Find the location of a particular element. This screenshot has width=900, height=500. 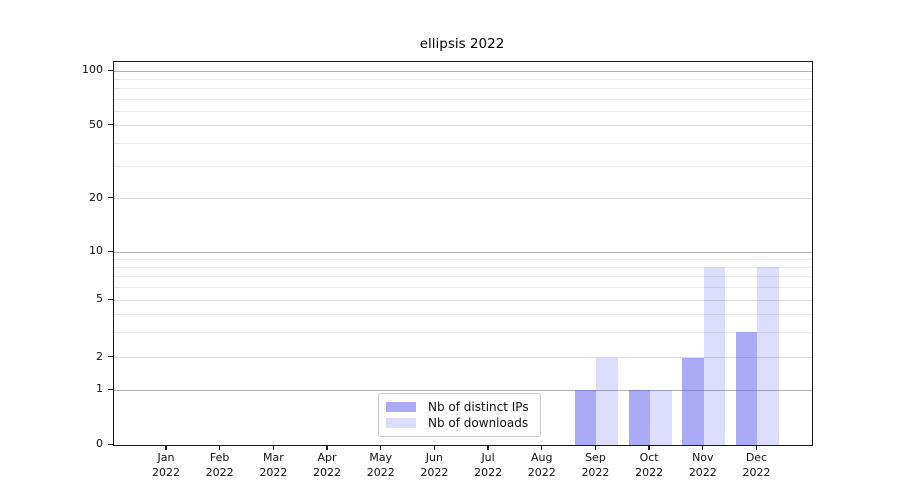

x-tick-month: Feb is located at coordinates (219, 457).